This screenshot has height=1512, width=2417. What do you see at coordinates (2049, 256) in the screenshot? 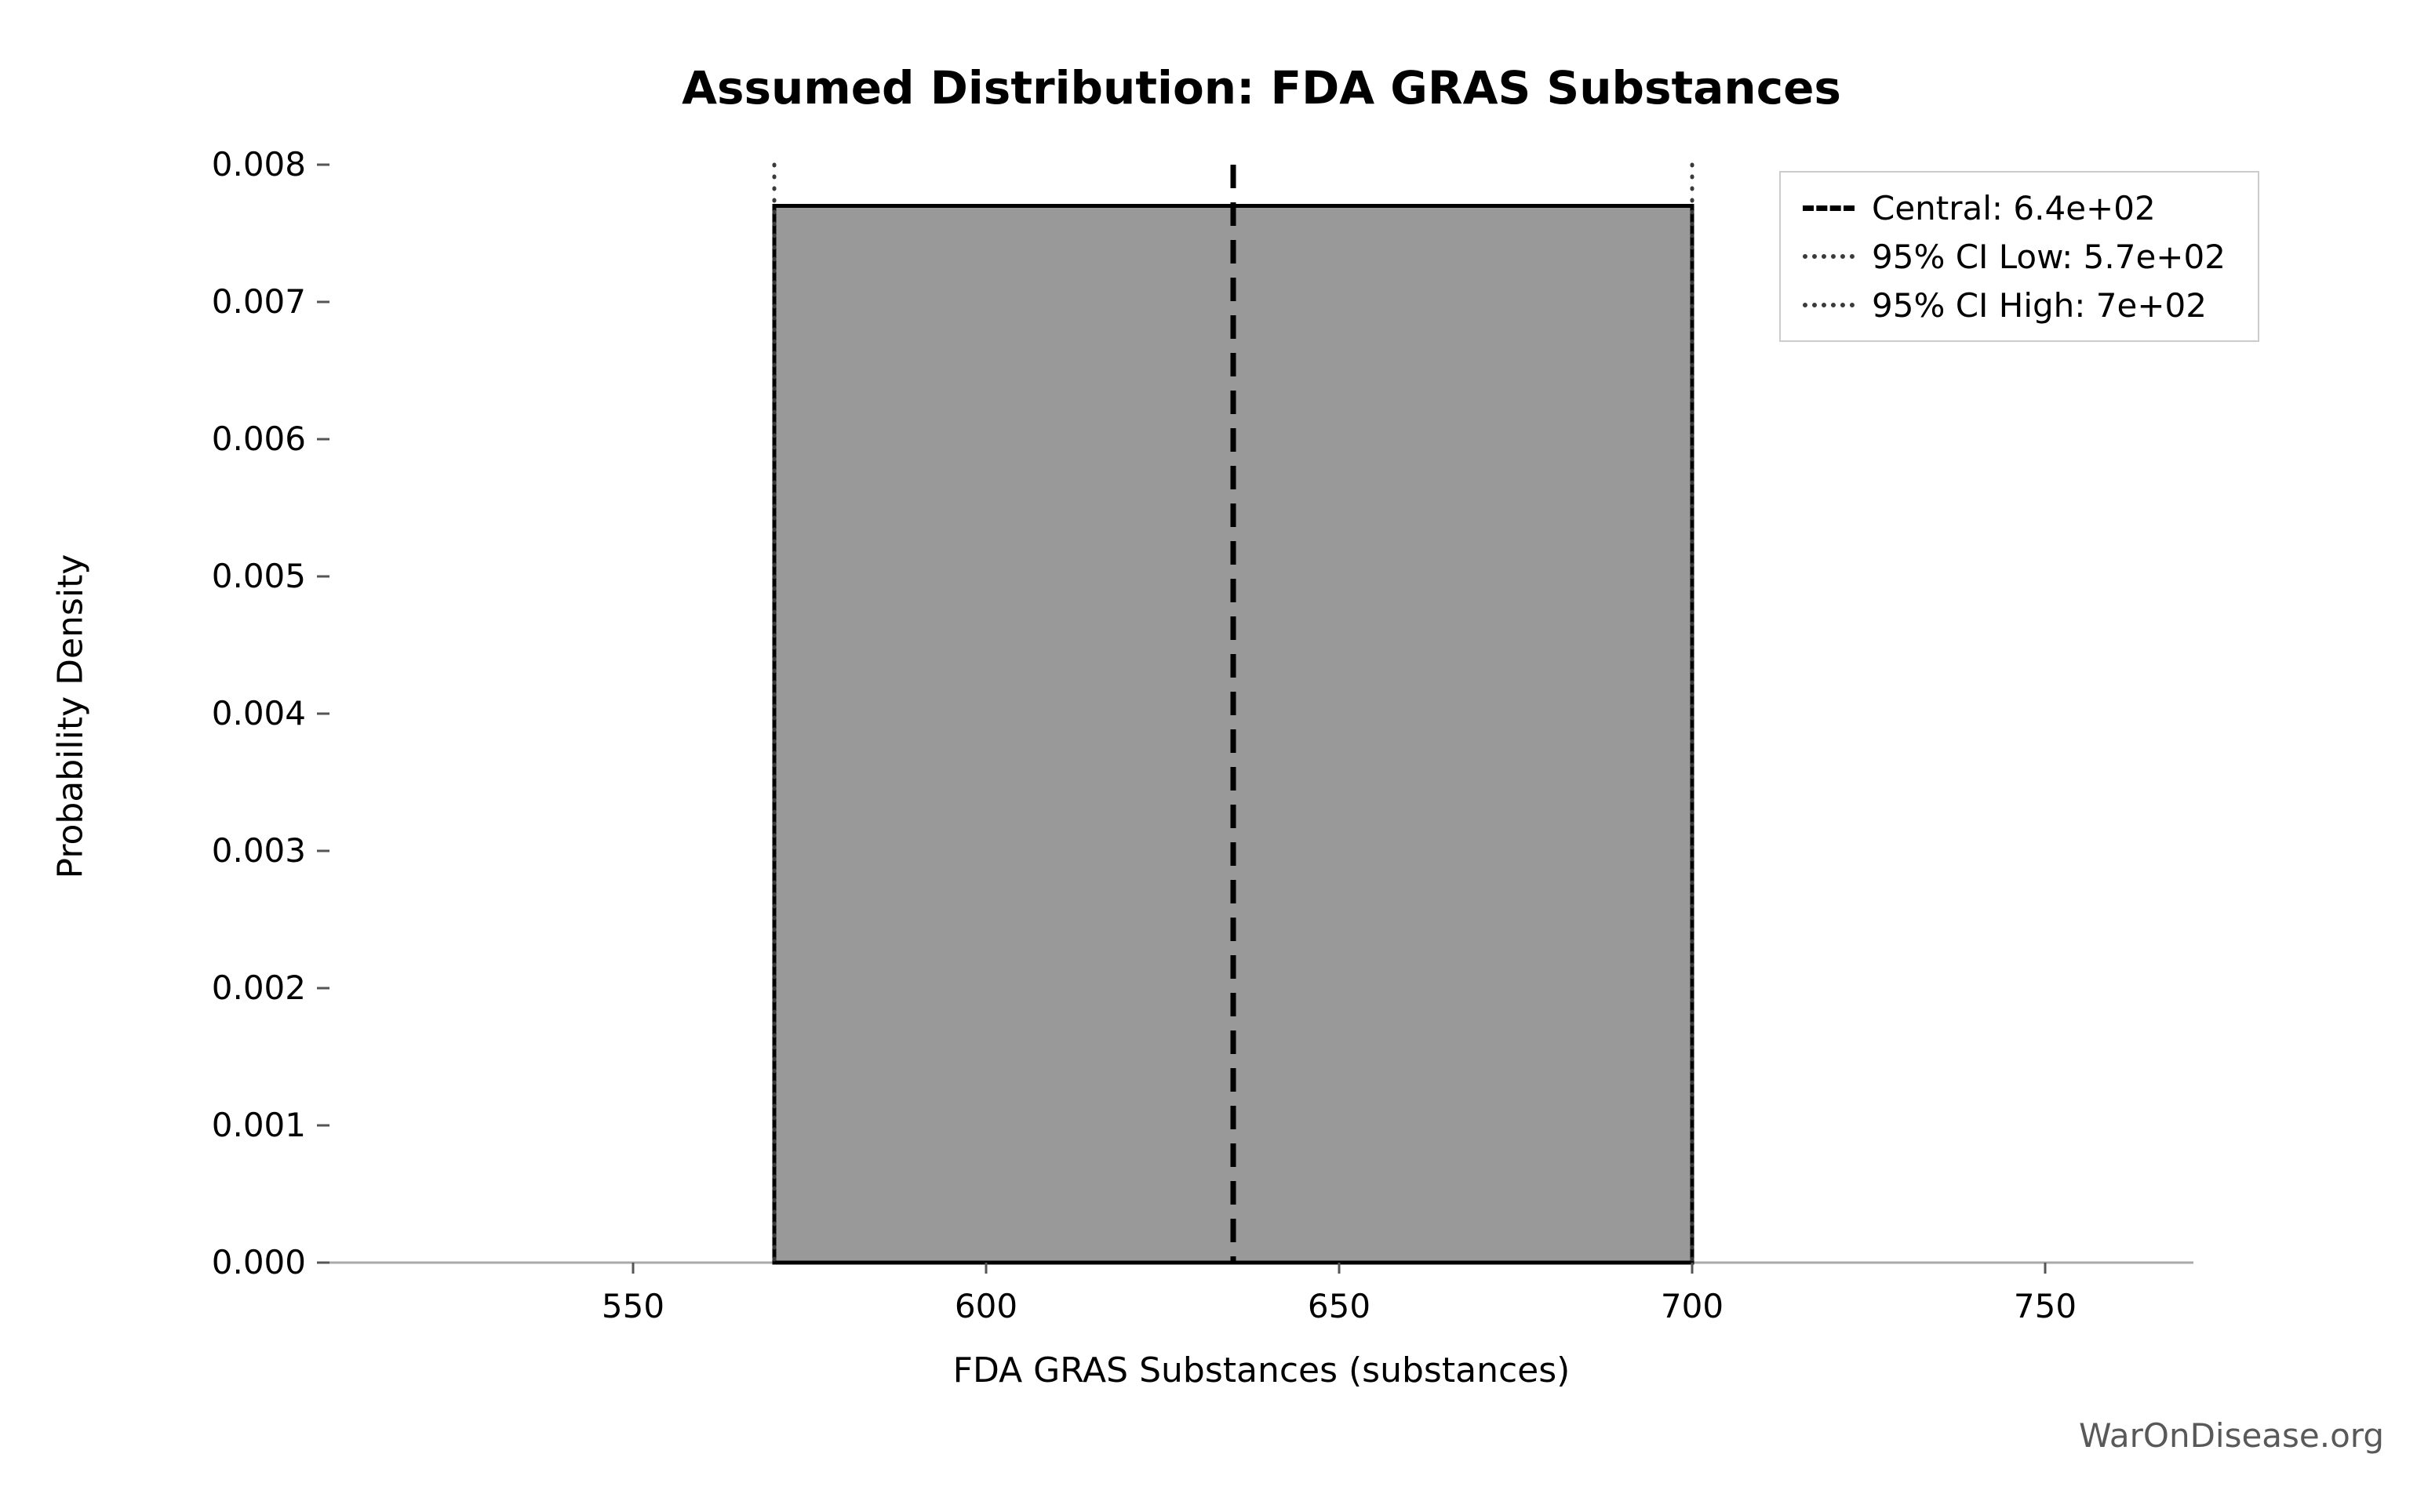
I see `legend-label-ci-low: 95% CI Low: 5.7e+02` at bounding box center [2049, 256].